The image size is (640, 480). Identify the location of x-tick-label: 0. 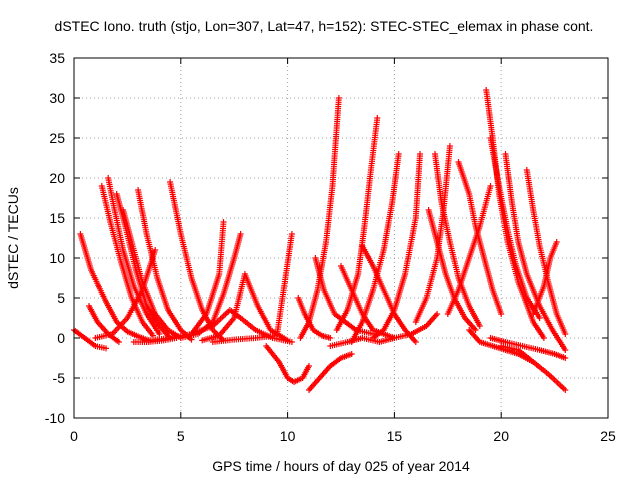
(74, 436).